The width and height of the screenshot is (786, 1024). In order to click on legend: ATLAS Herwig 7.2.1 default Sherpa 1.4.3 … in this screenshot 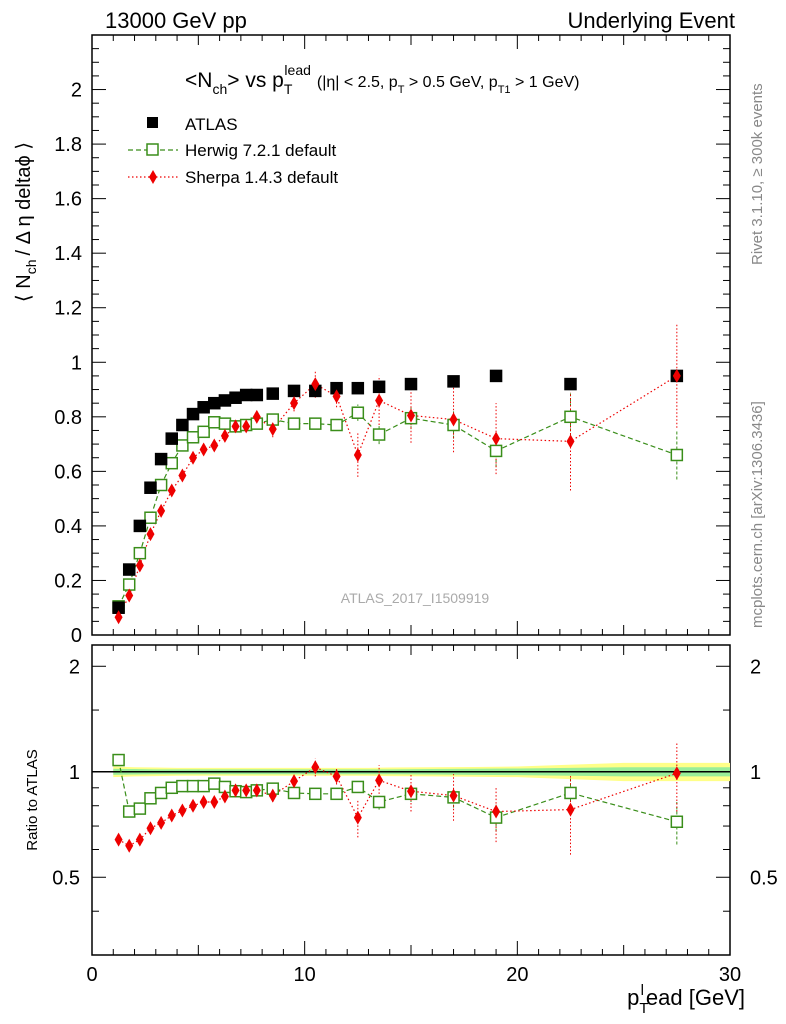, I will do `click(233, 151)`.